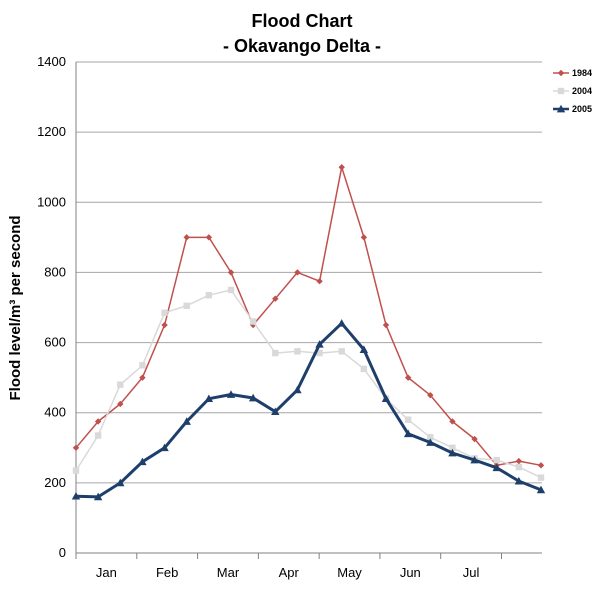 This screenshot has height=600, width=600. Describe the element at coordinates (582, 109) in the screenshot. I see `legend-label: 2005` at that location.